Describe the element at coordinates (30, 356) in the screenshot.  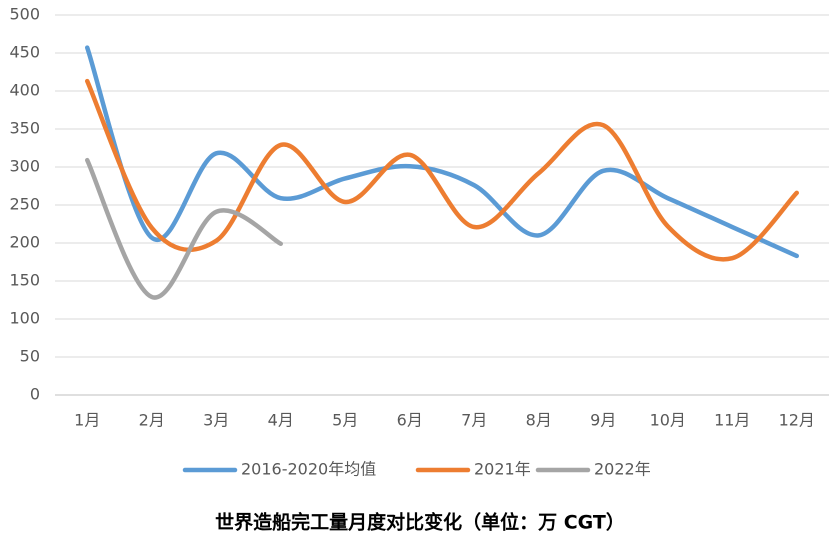
I see `y-tick-label: 50` at that location.